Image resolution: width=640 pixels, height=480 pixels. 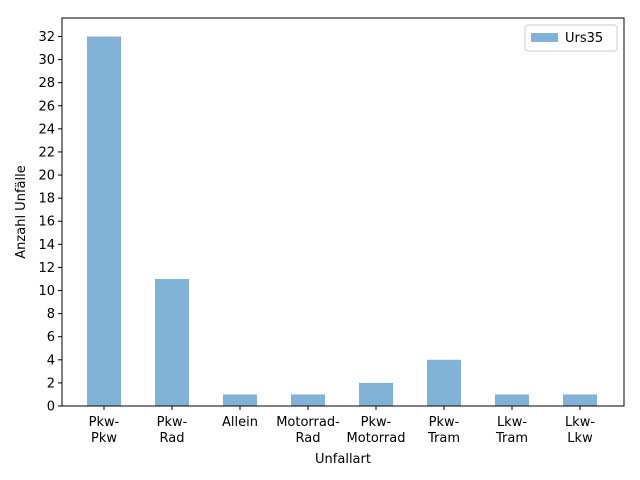 I want to click on x-tick-label-1: Pkw-Rad, so click(x=172, y=430).